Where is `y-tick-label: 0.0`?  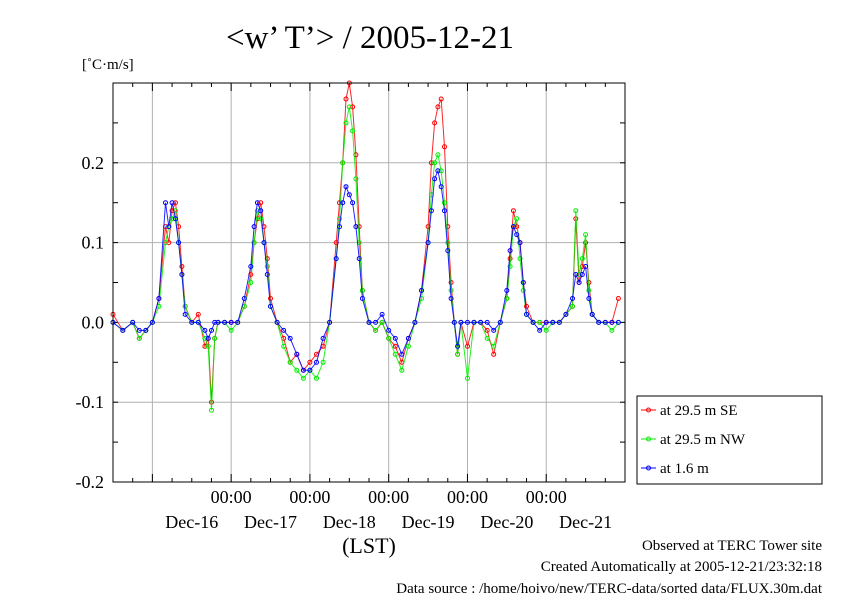
y-tick-label: 0.0 is located at coordinates (93, 322).